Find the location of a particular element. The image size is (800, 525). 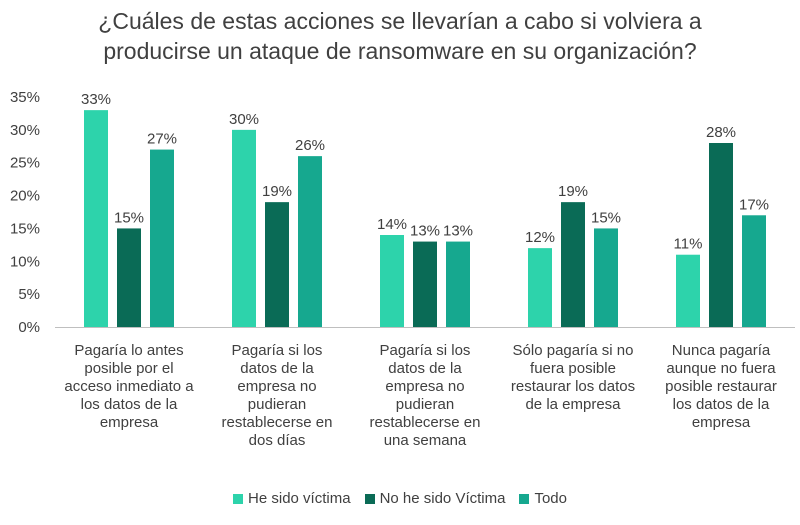

legend-item: He sido víctima is located at coordinates (292, 498).